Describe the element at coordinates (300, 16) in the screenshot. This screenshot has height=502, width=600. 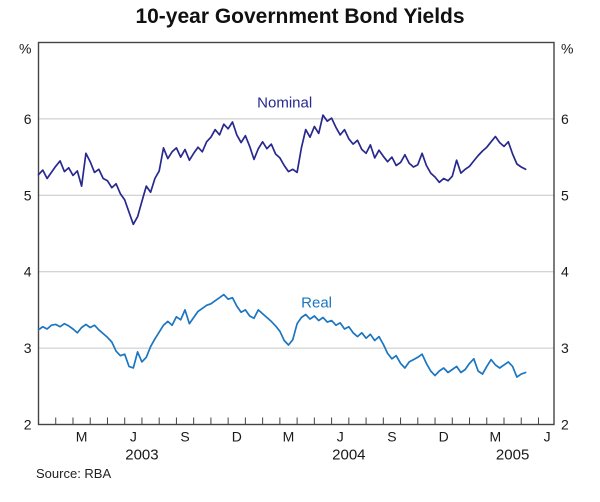
I see `chart-title: 10-year Government Bond Yields` at that location.